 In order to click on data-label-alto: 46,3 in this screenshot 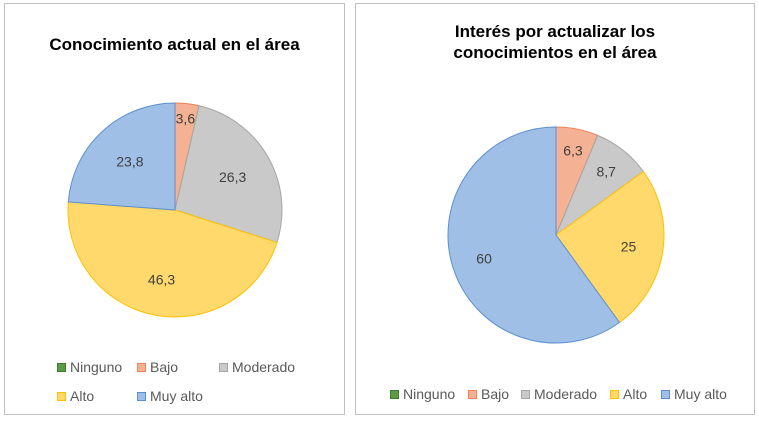, I will do `click(161, 279)`.